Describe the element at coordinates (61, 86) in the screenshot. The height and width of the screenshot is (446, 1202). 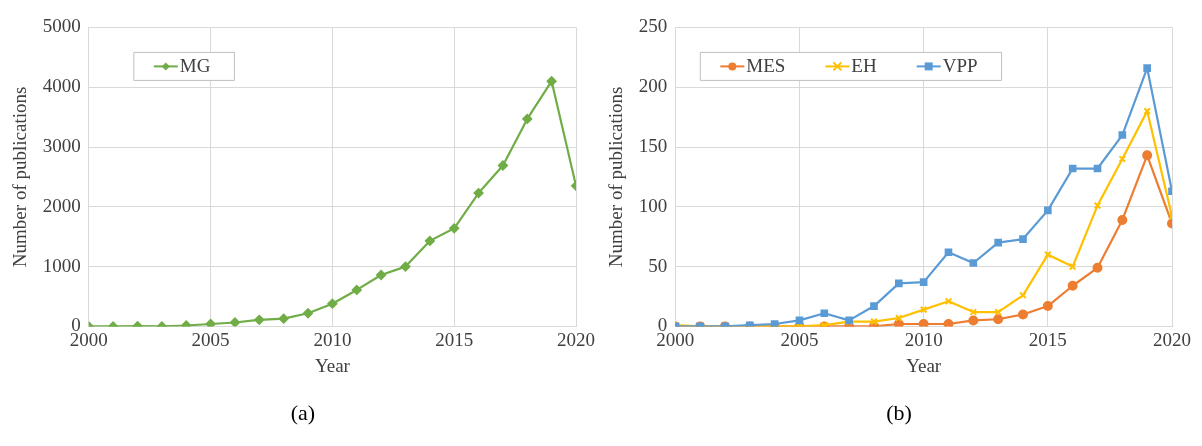
I see `y-tick-label: 4000` at that location.